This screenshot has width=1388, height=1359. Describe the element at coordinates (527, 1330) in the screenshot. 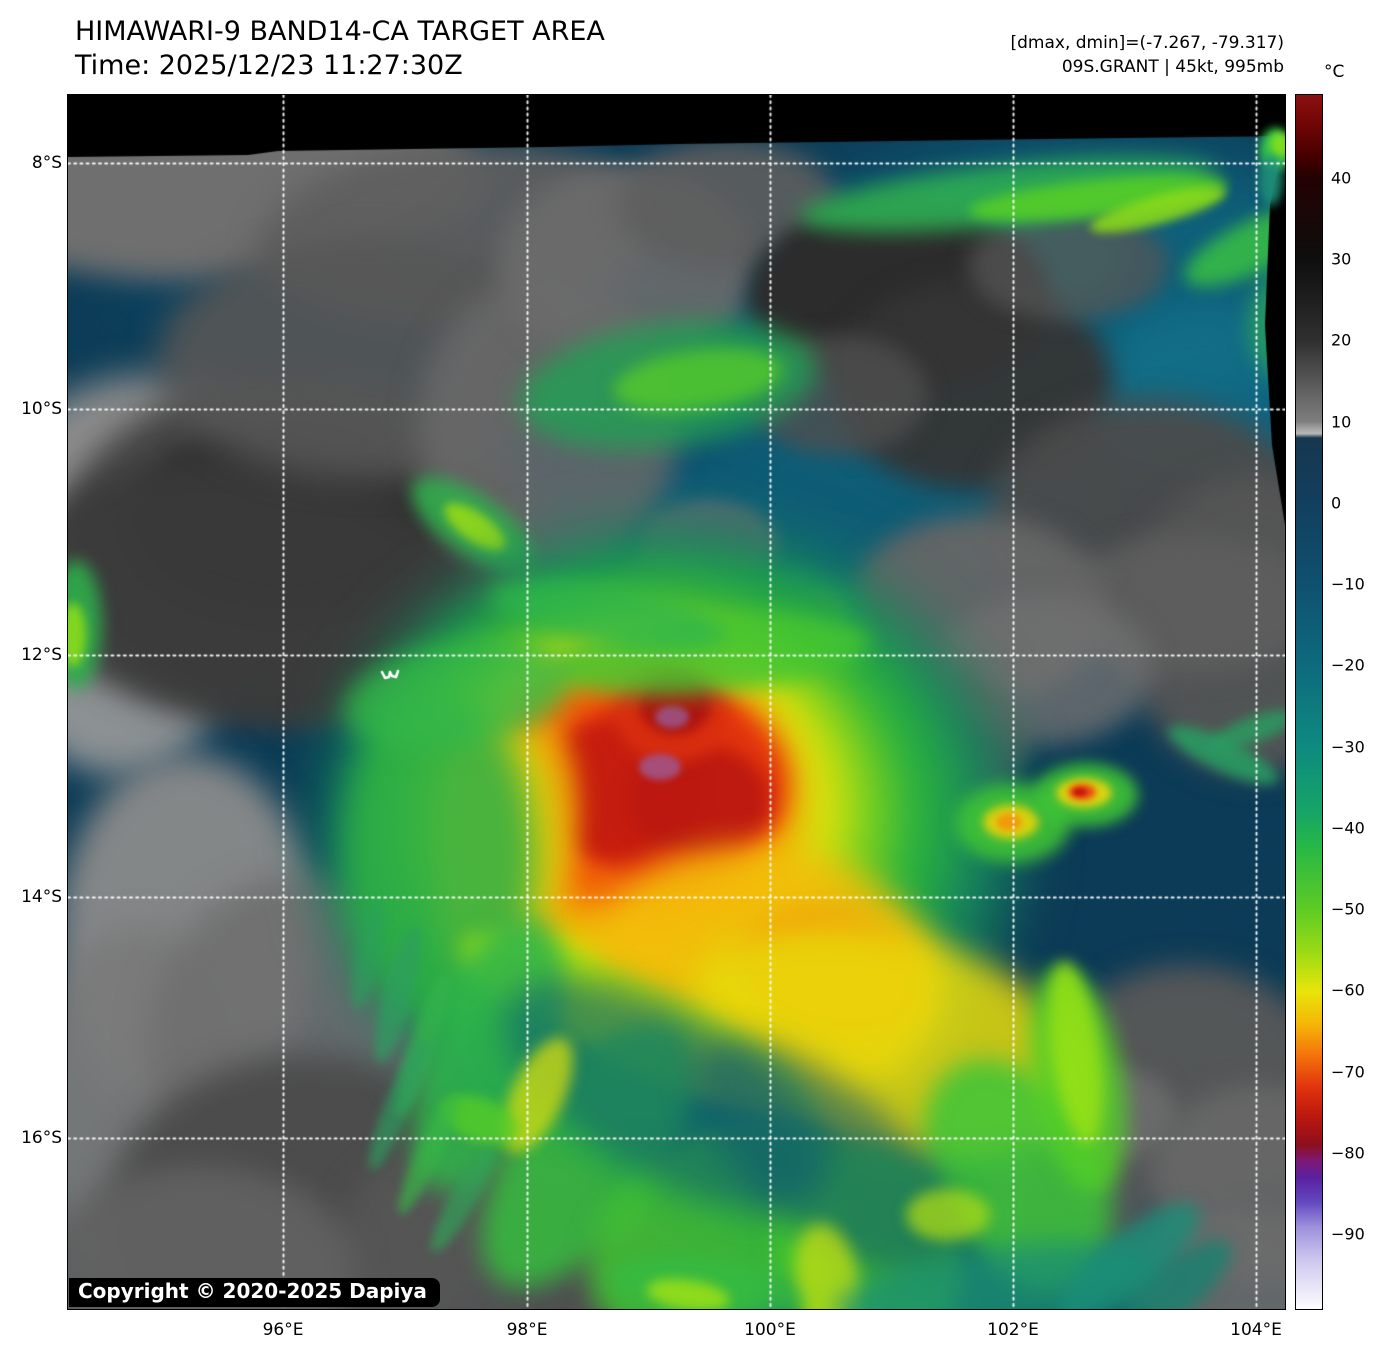

I see `lon-tick-label: 98°E` at that location.